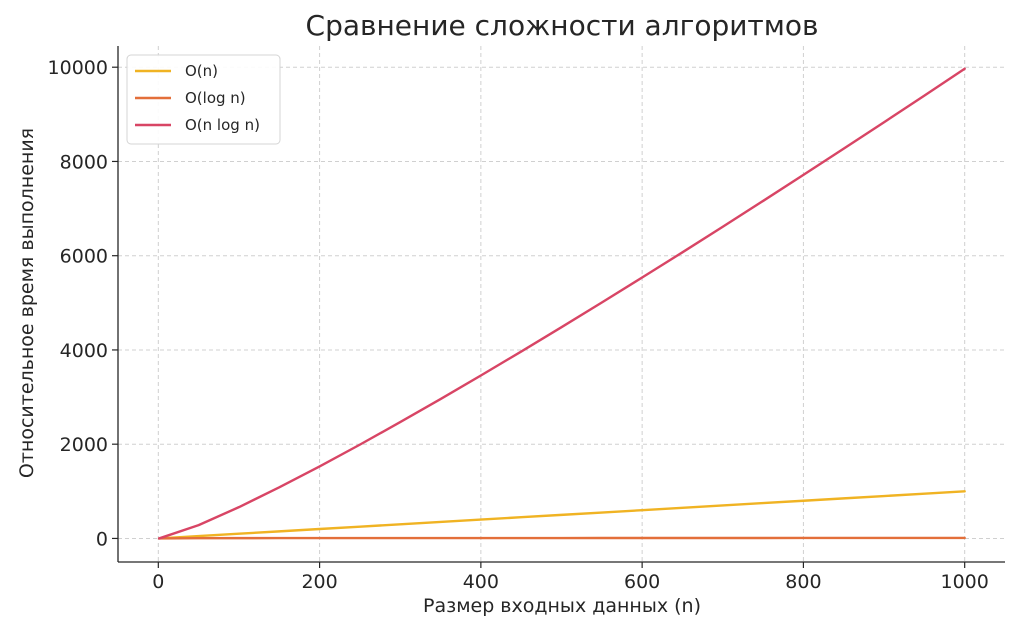 The width and height of the screenshot is (1024, 630). What do you see at coordinates (84, 257) in the screenshot?
I see `y-tick-label: 6000` at bounding box center [84, 257].